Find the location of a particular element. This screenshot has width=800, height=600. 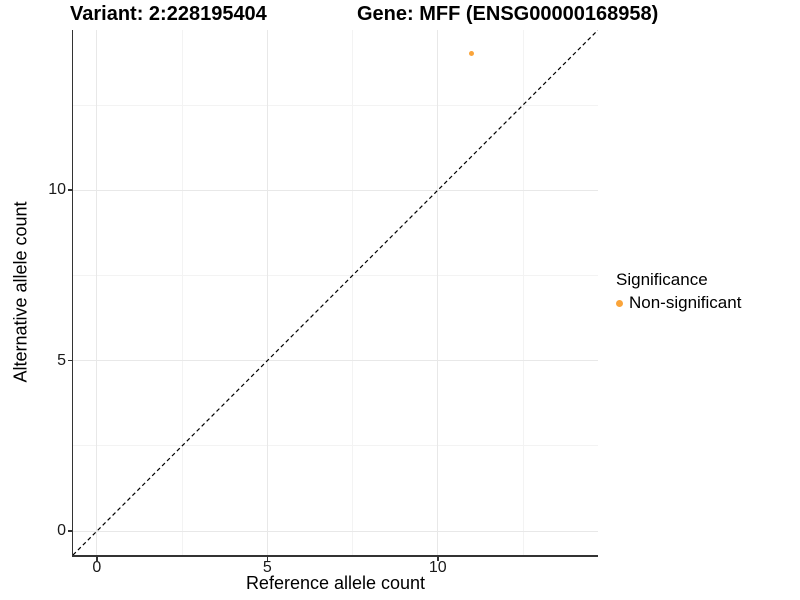

legend-dot-icon is located at coordinates (619, 303).